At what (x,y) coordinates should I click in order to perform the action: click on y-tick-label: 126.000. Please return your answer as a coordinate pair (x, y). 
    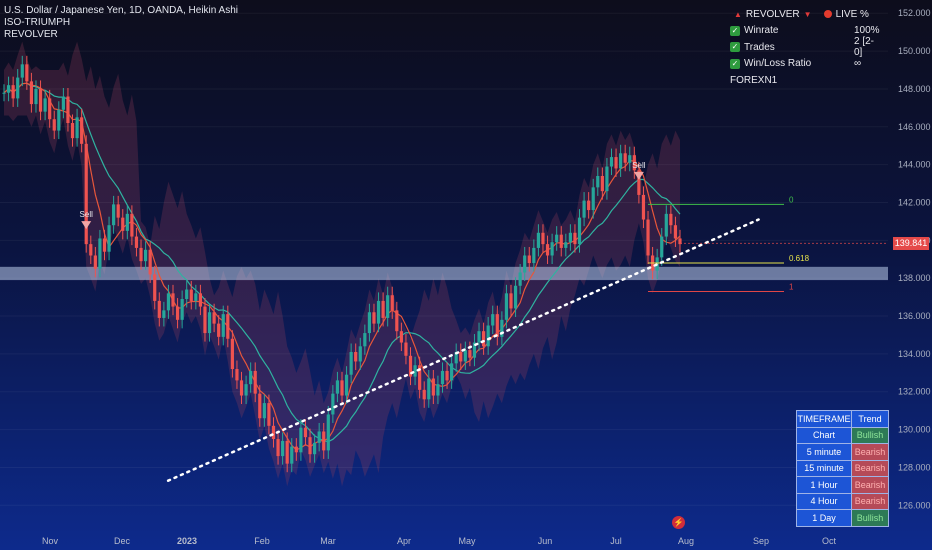
    Looking at the image, I should click on (914, 505).